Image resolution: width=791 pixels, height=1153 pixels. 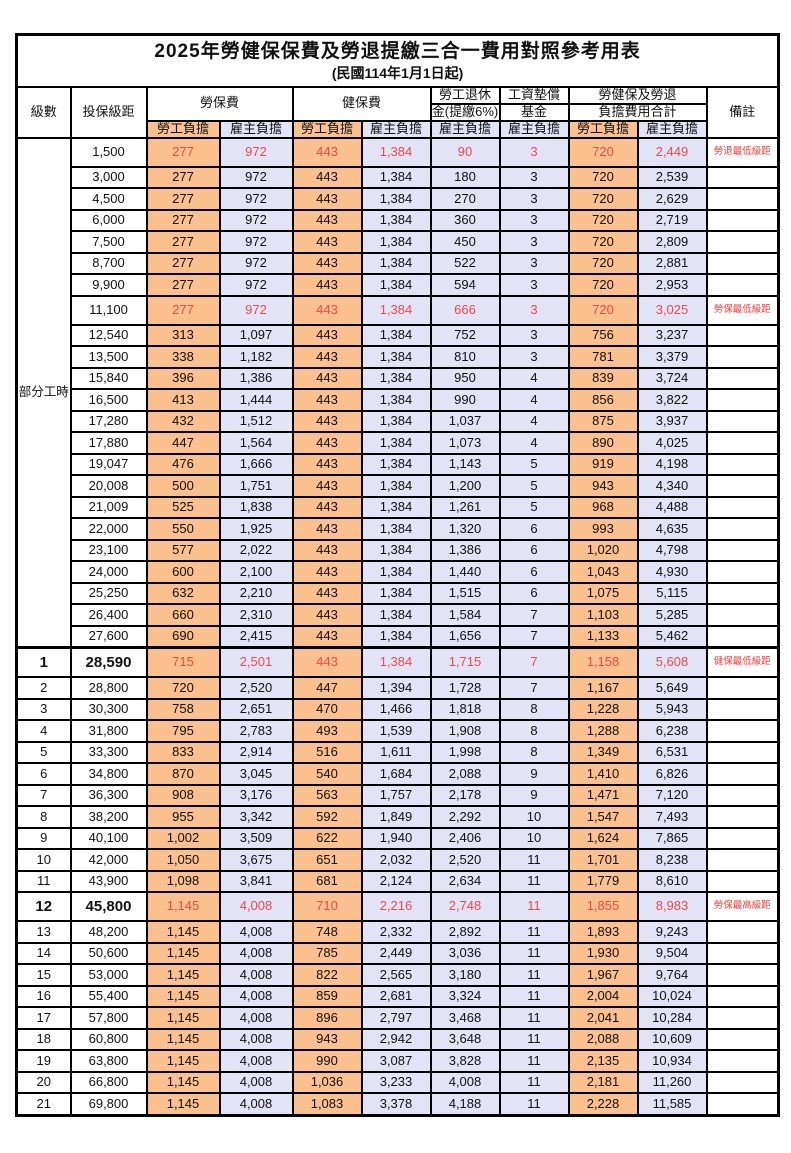 What do you see at coordinates (108, 242) in the screenshot?
I see `bracket-cell: 7,500` at bounding box center [108, 242].